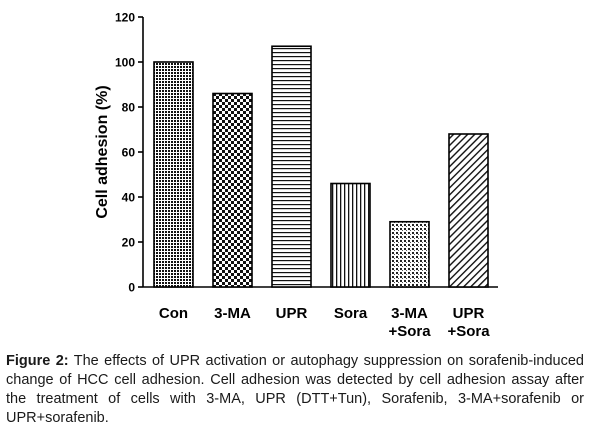 This screenshot has width=590, height=441. I want to click on y-tick-label: 120, so click(125, 18).